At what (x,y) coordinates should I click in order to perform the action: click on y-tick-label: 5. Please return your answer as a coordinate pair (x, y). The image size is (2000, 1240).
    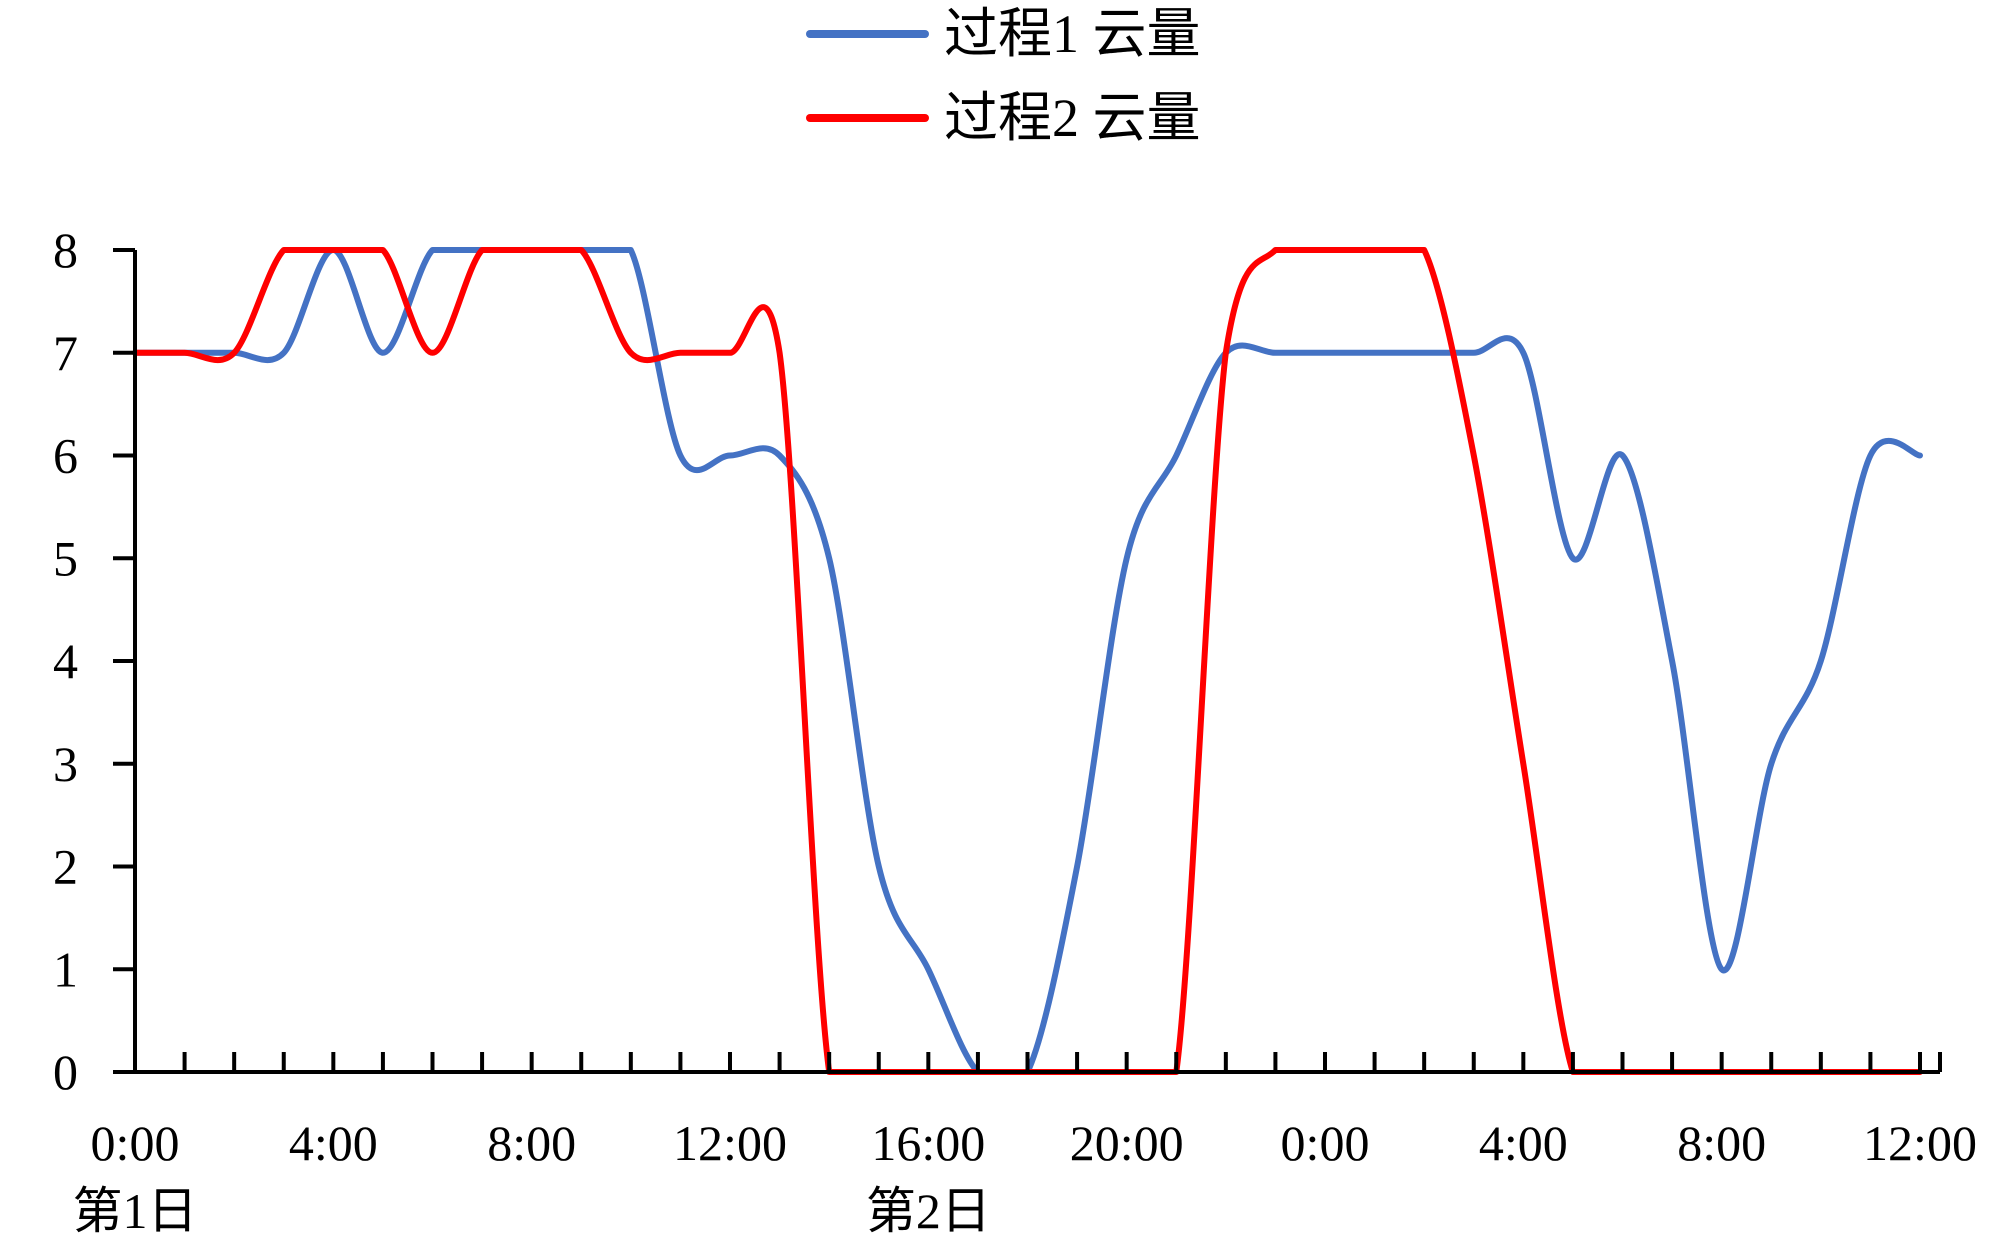
    Looking at the image, I should click on (65, 558).